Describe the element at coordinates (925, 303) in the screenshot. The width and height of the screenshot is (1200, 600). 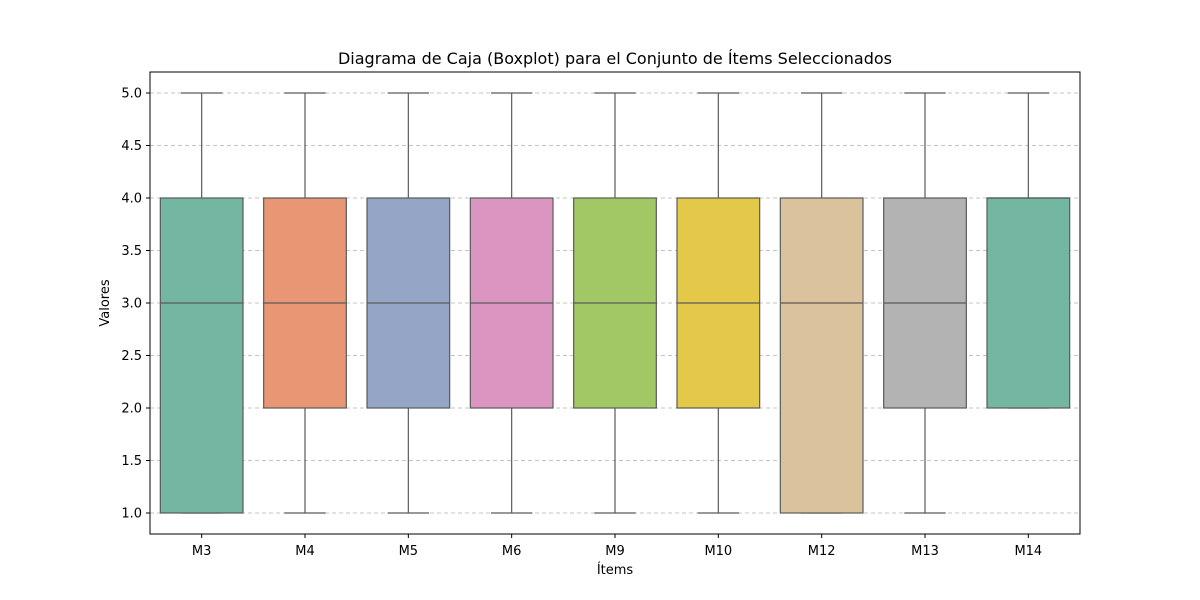
I see `box-m13` at that location.